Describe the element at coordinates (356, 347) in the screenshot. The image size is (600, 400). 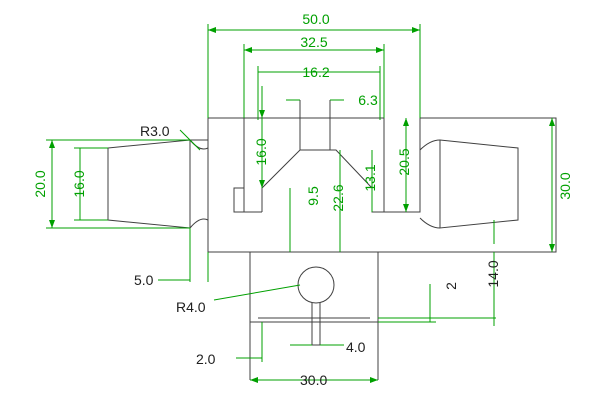
I see `dim-bottom-4-0: 4.0` at that location.